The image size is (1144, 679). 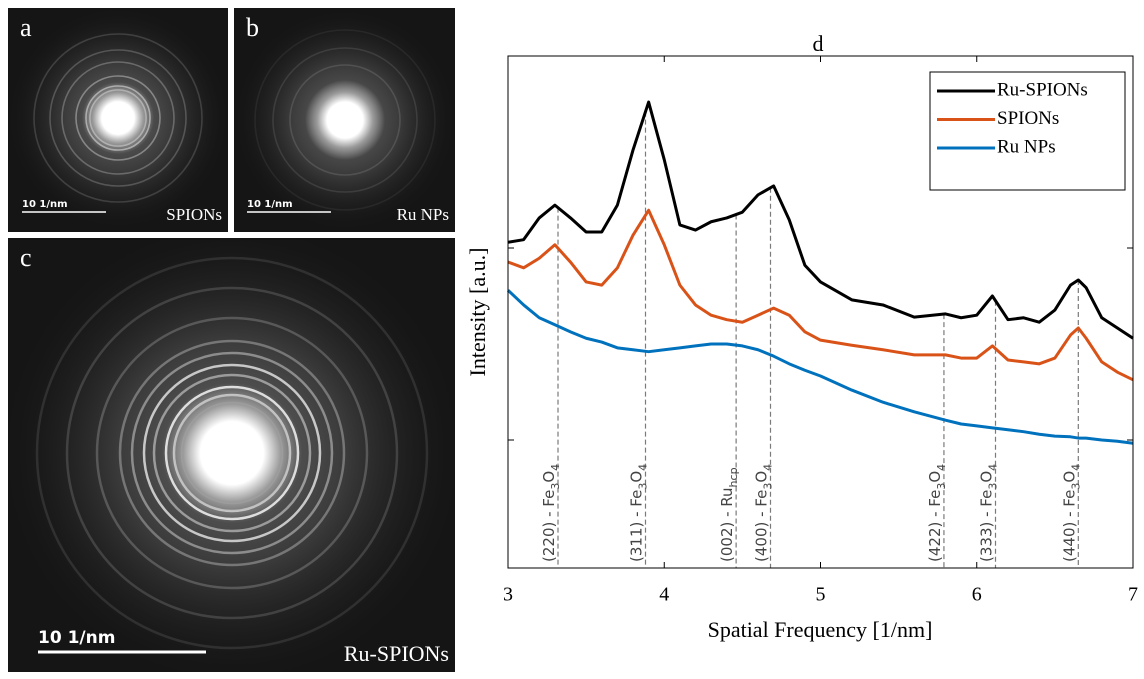 I want to click on legend-label: Ru NPs, so click(x=1026, y=146).